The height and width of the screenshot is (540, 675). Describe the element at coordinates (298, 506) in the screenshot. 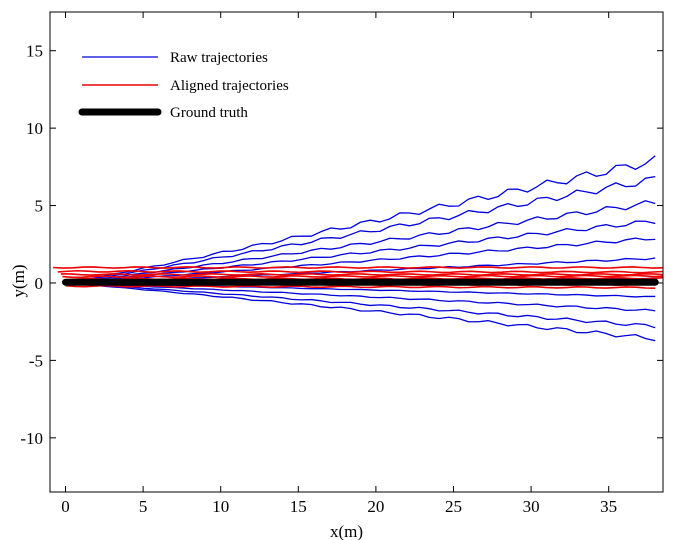

I see `x-tick-label: 15` at that location.